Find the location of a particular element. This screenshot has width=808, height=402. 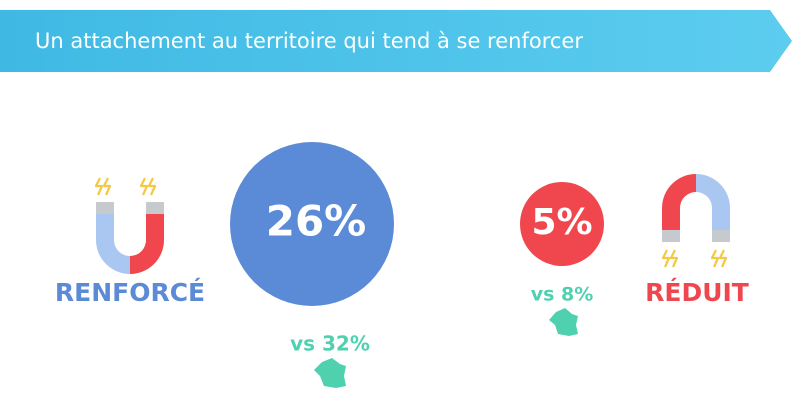

right-comparison: vs 8% is located at coordinates (562, 295).